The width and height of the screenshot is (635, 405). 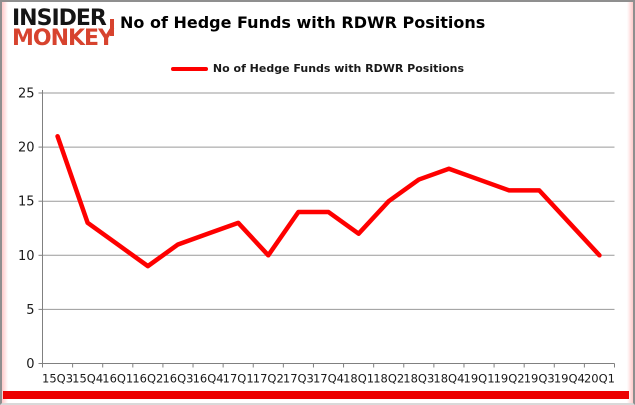 What do you see at coordinates (448, 379) in the screenshot?
I see `x-tick-label: 18Q4` at bounding box center [448, 379].